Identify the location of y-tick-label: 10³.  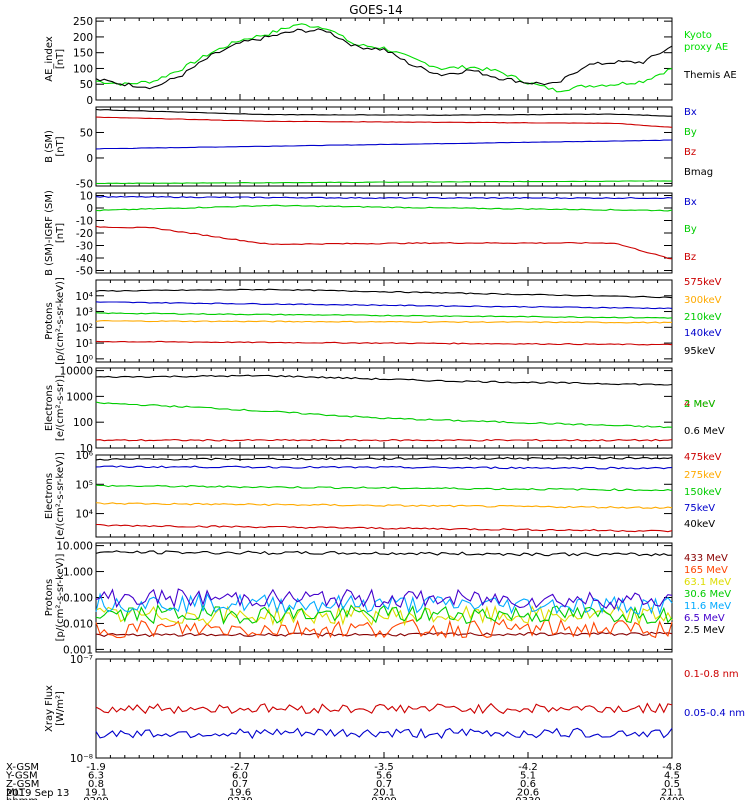
(84, 313).